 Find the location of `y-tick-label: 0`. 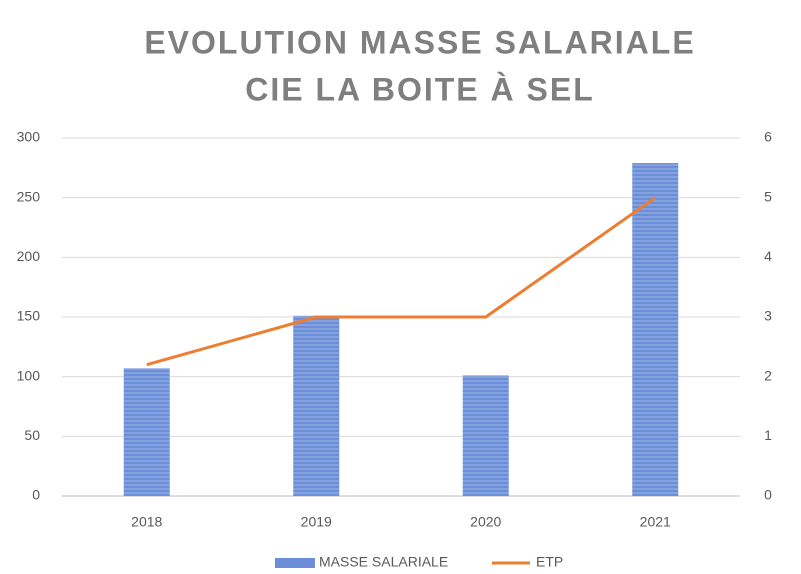

y-tick-label: 0 is located at coordinates (36, 495).